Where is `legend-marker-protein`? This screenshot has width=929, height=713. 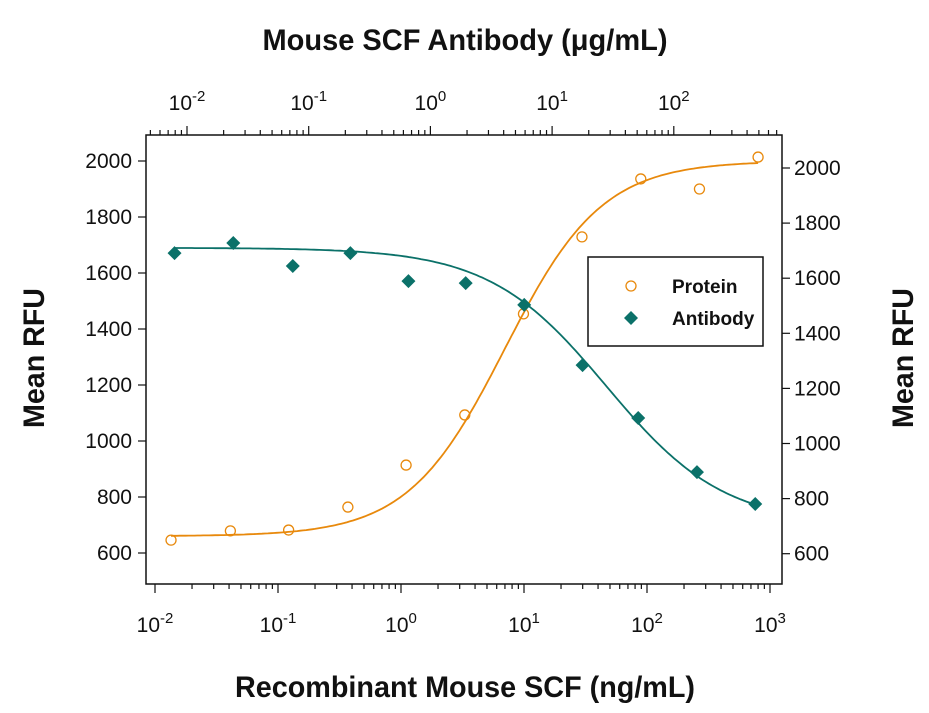
legend-marker-protein is located at coordinates (631, 286).